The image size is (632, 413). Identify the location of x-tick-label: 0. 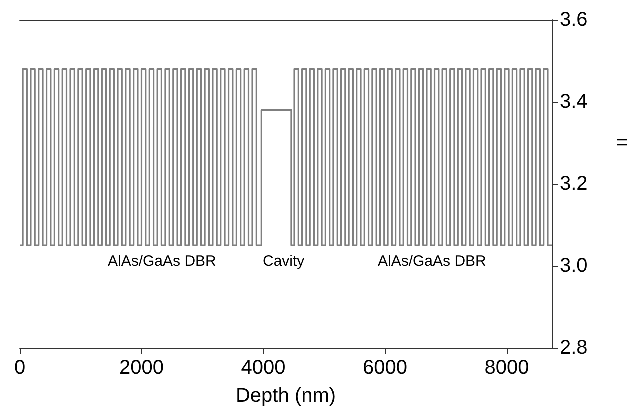
(20, 368).